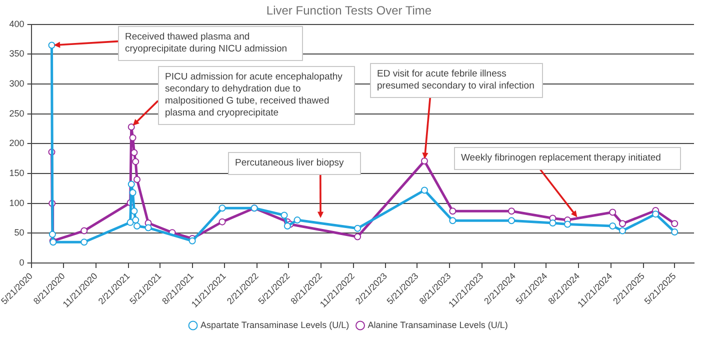  I want to click on annotation: PICU admission for acute encephalopathy secondary to dehydration due to malpositioned G tube, received thawed plasma and cryoprecipitate, so click(254, 94).